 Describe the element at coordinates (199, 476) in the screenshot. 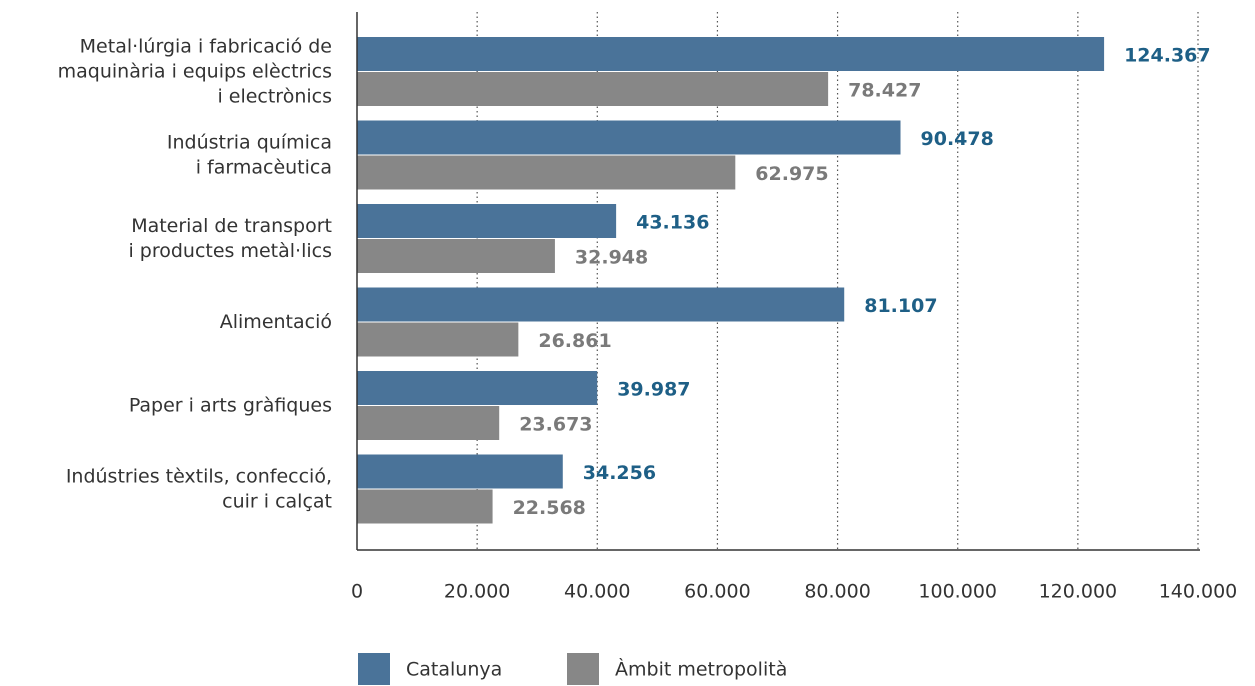

I see `category-line: Indústries tèxtils, confecció,` at that location.